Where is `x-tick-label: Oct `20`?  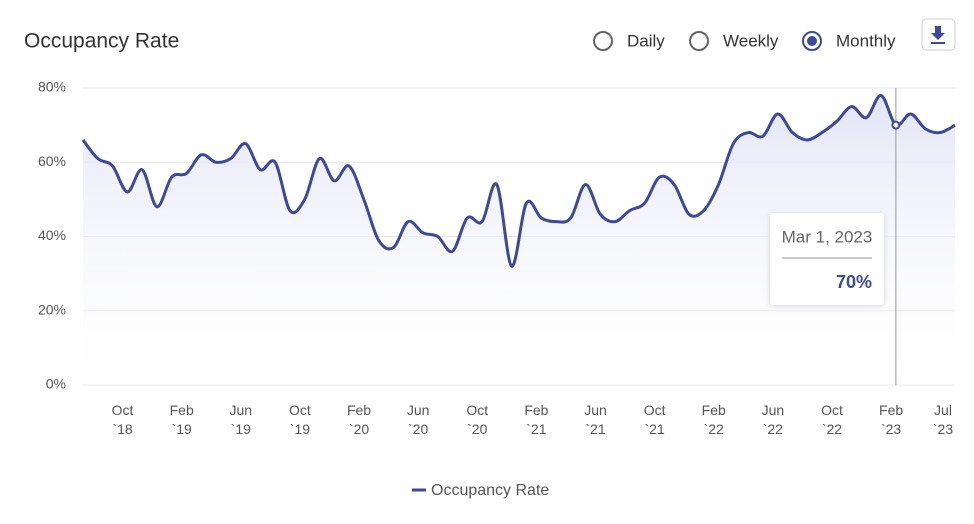
x-tick-label: Oct `20 is located at coordinates (477, 419).